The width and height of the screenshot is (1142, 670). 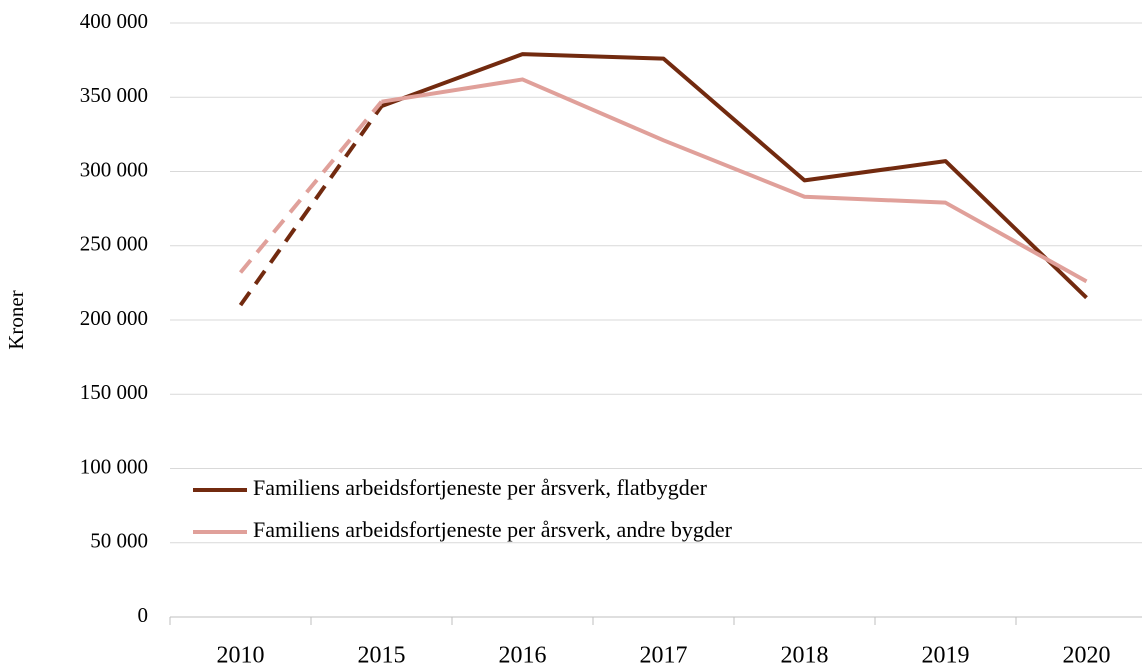 I want to click on x-tick-label: 2017, so click(x=664, y=656).